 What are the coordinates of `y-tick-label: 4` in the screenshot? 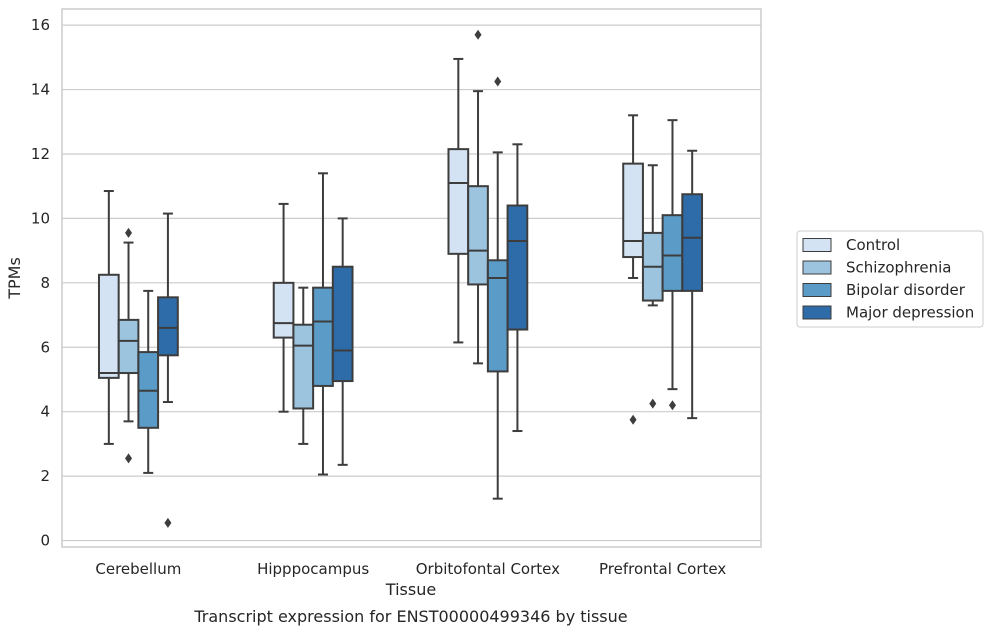 It's located at (45, 412).